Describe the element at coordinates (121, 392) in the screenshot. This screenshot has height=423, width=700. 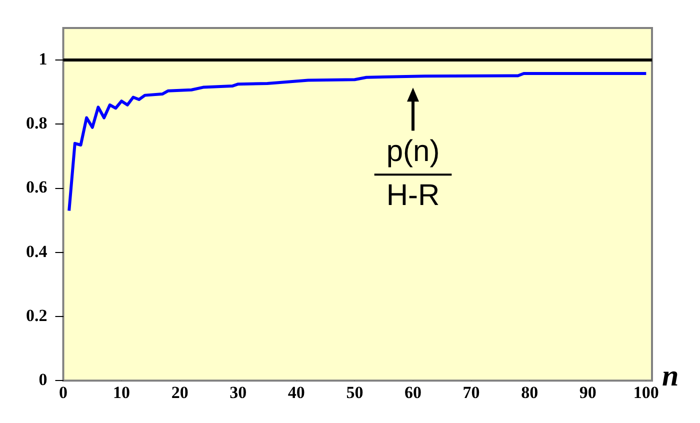
I see `x-tick-label: 10` at that location.